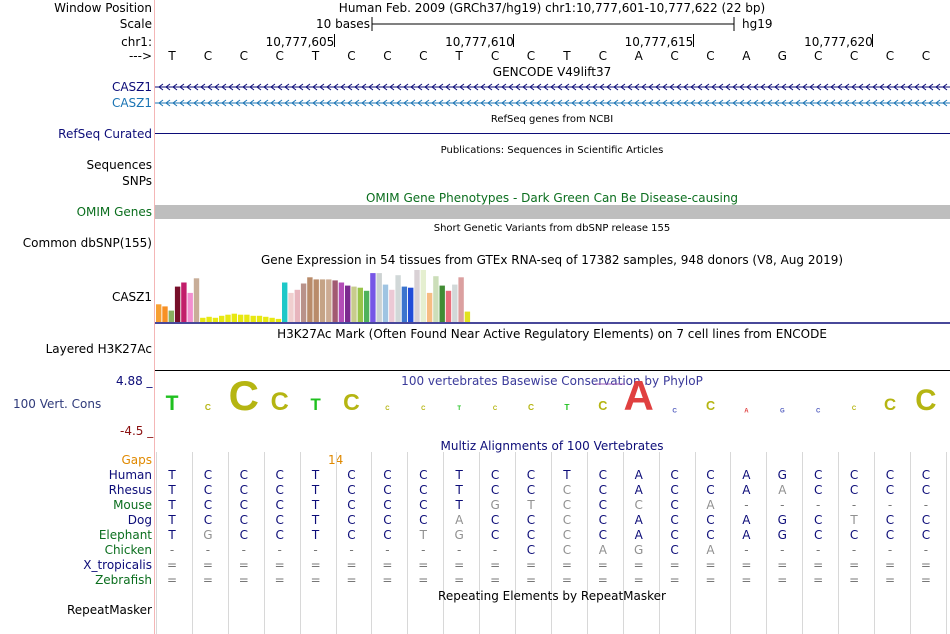  I want to click on h3k27ac-label: Layered H3K27Ac, so click(98, 349).